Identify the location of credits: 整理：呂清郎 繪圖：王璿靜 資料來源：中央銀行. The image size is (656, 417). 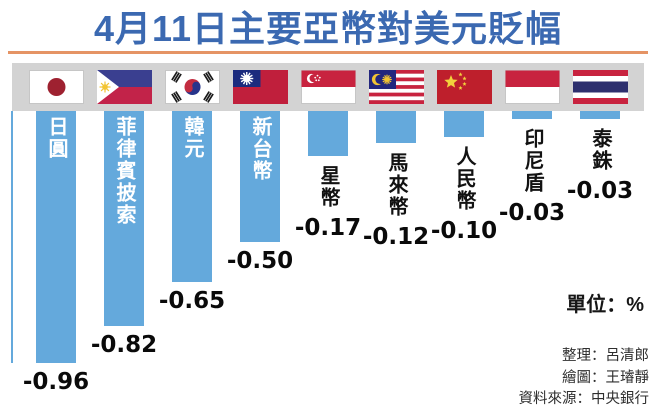
(584, 378).